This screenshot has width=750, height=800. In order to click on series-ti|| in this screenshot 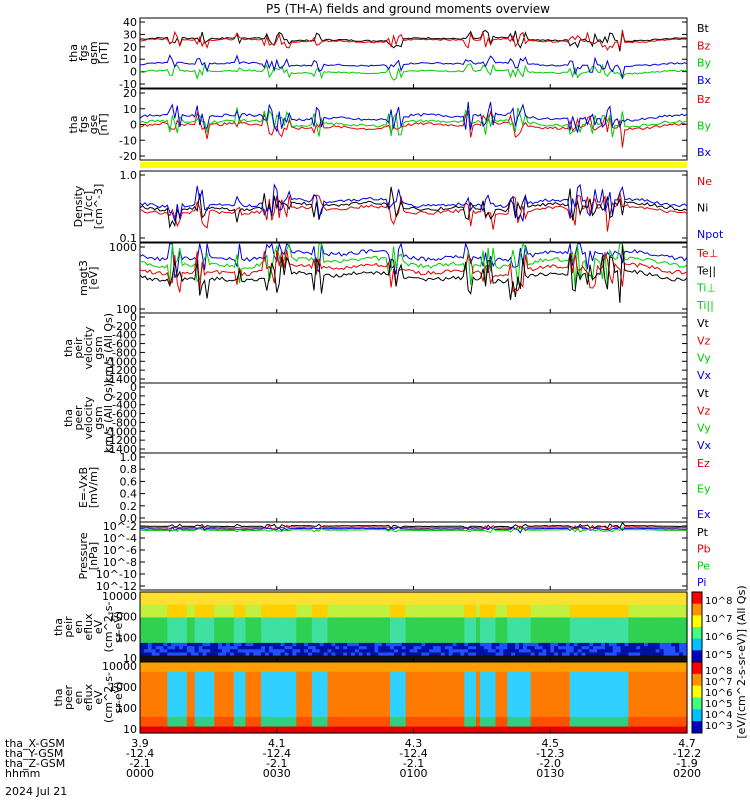, I will do `click(413, 265)`.